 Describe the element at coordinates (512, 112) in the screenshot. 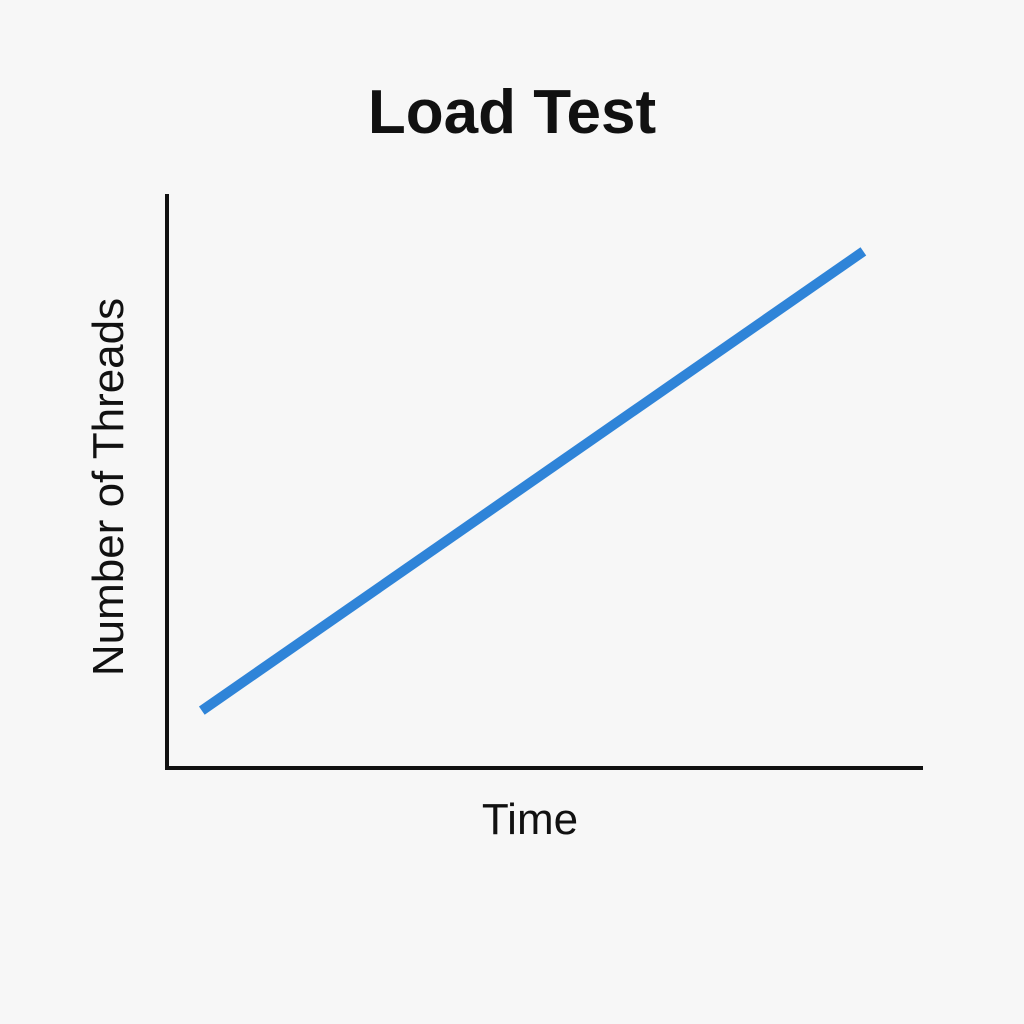

I see `chart-title: Load Test` at that location.